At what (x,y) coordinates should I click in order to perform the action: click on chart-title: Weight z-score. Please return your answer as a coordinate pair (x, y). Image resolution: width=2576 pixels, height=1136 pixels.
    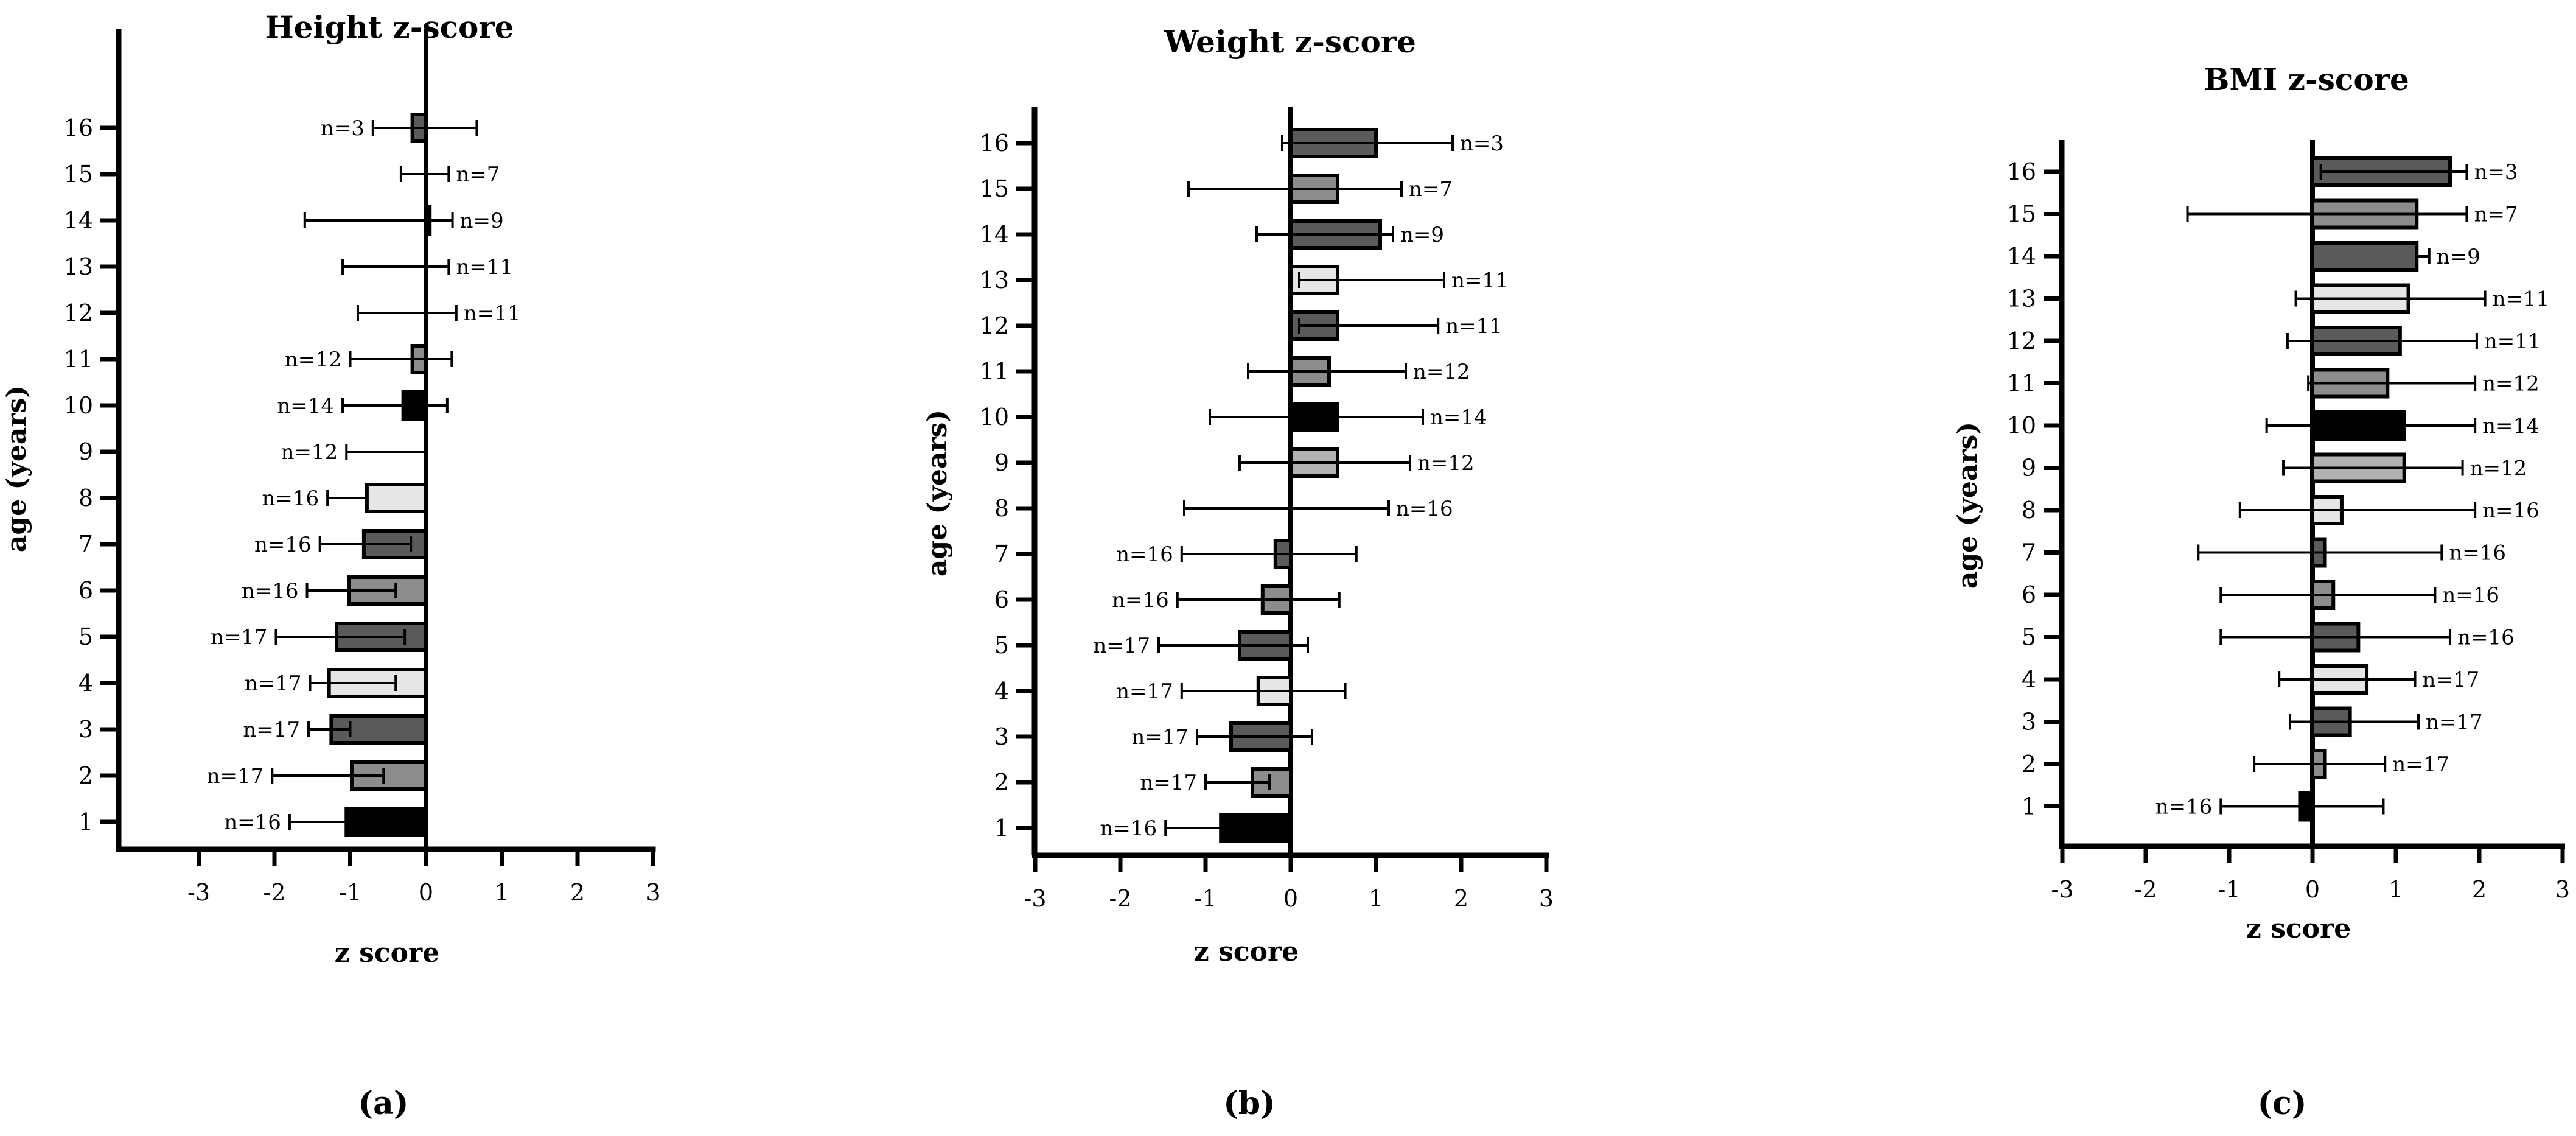
    Looking at the image, I should click on (1290, 42).